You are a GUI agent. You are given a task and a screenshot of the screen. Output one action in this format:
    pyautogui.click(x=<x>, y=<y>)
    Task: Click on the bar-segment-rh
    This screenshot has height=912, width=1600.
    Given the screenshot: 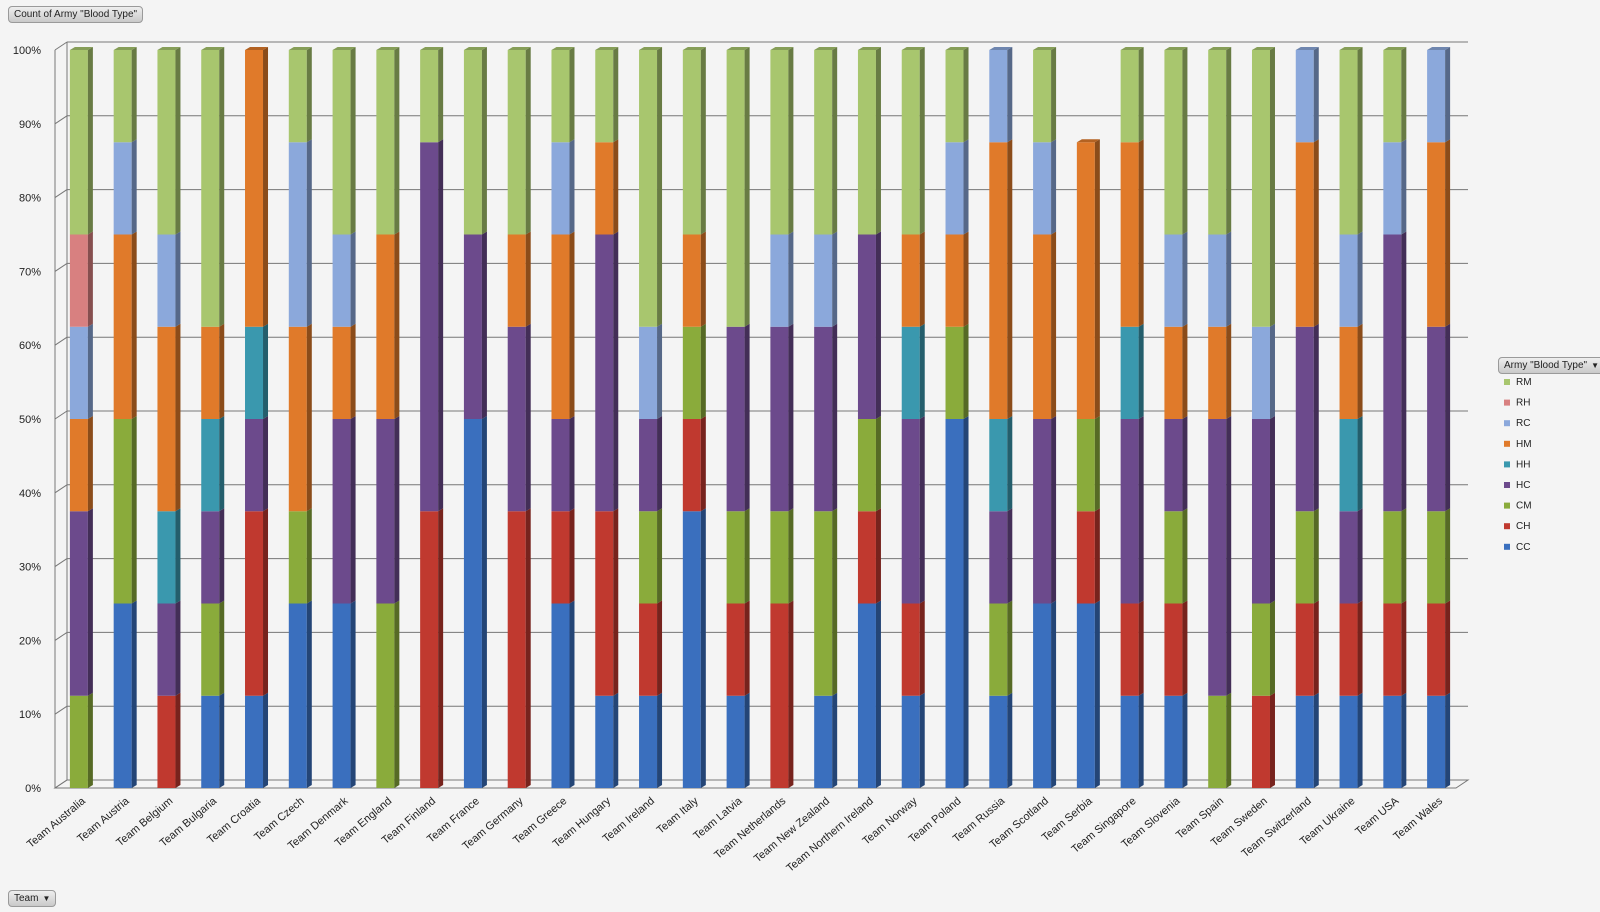 What is the action you would take?
    pyautogui.click(x=78, y=280)
    